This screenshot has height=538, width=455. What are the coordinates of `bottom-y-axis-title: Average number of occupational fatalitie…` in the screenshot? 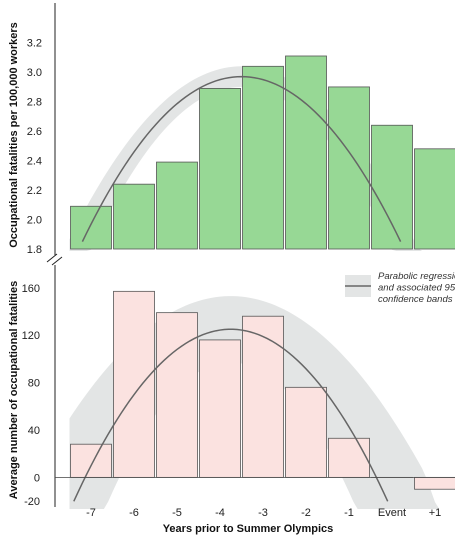 It's located at (14, 390).